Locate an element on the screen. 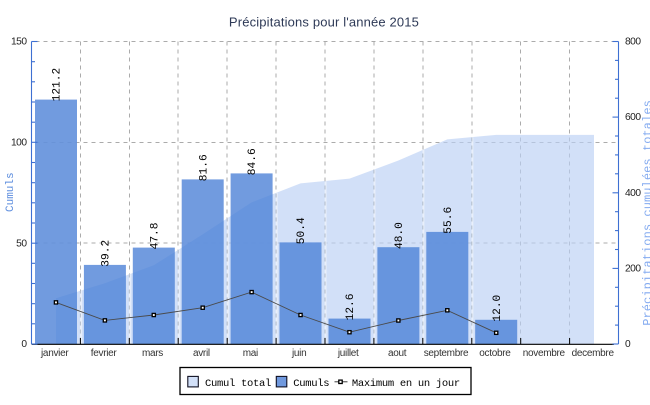 The height and width of the screenshot is (405, 650). svg-text: 48.0 is located at coordinates (400, 235).